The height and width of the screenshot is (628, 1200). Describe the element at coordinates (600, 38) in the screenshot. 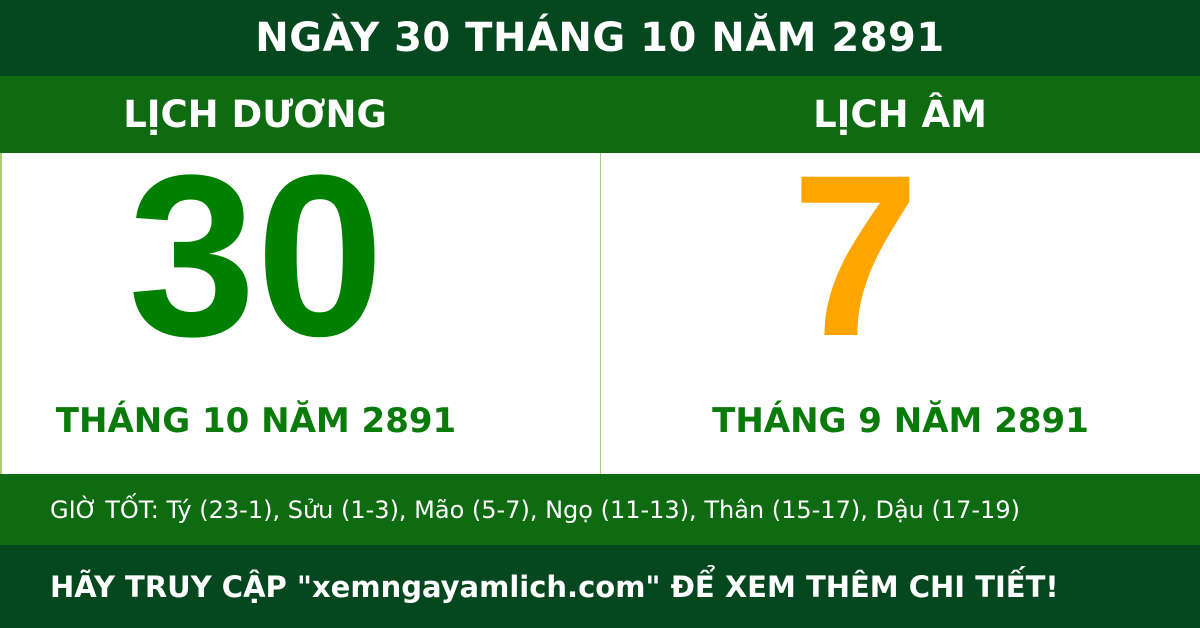

I see `page-title: NGÀY 30 THÁNG 10 NĂM 2891` at that location.